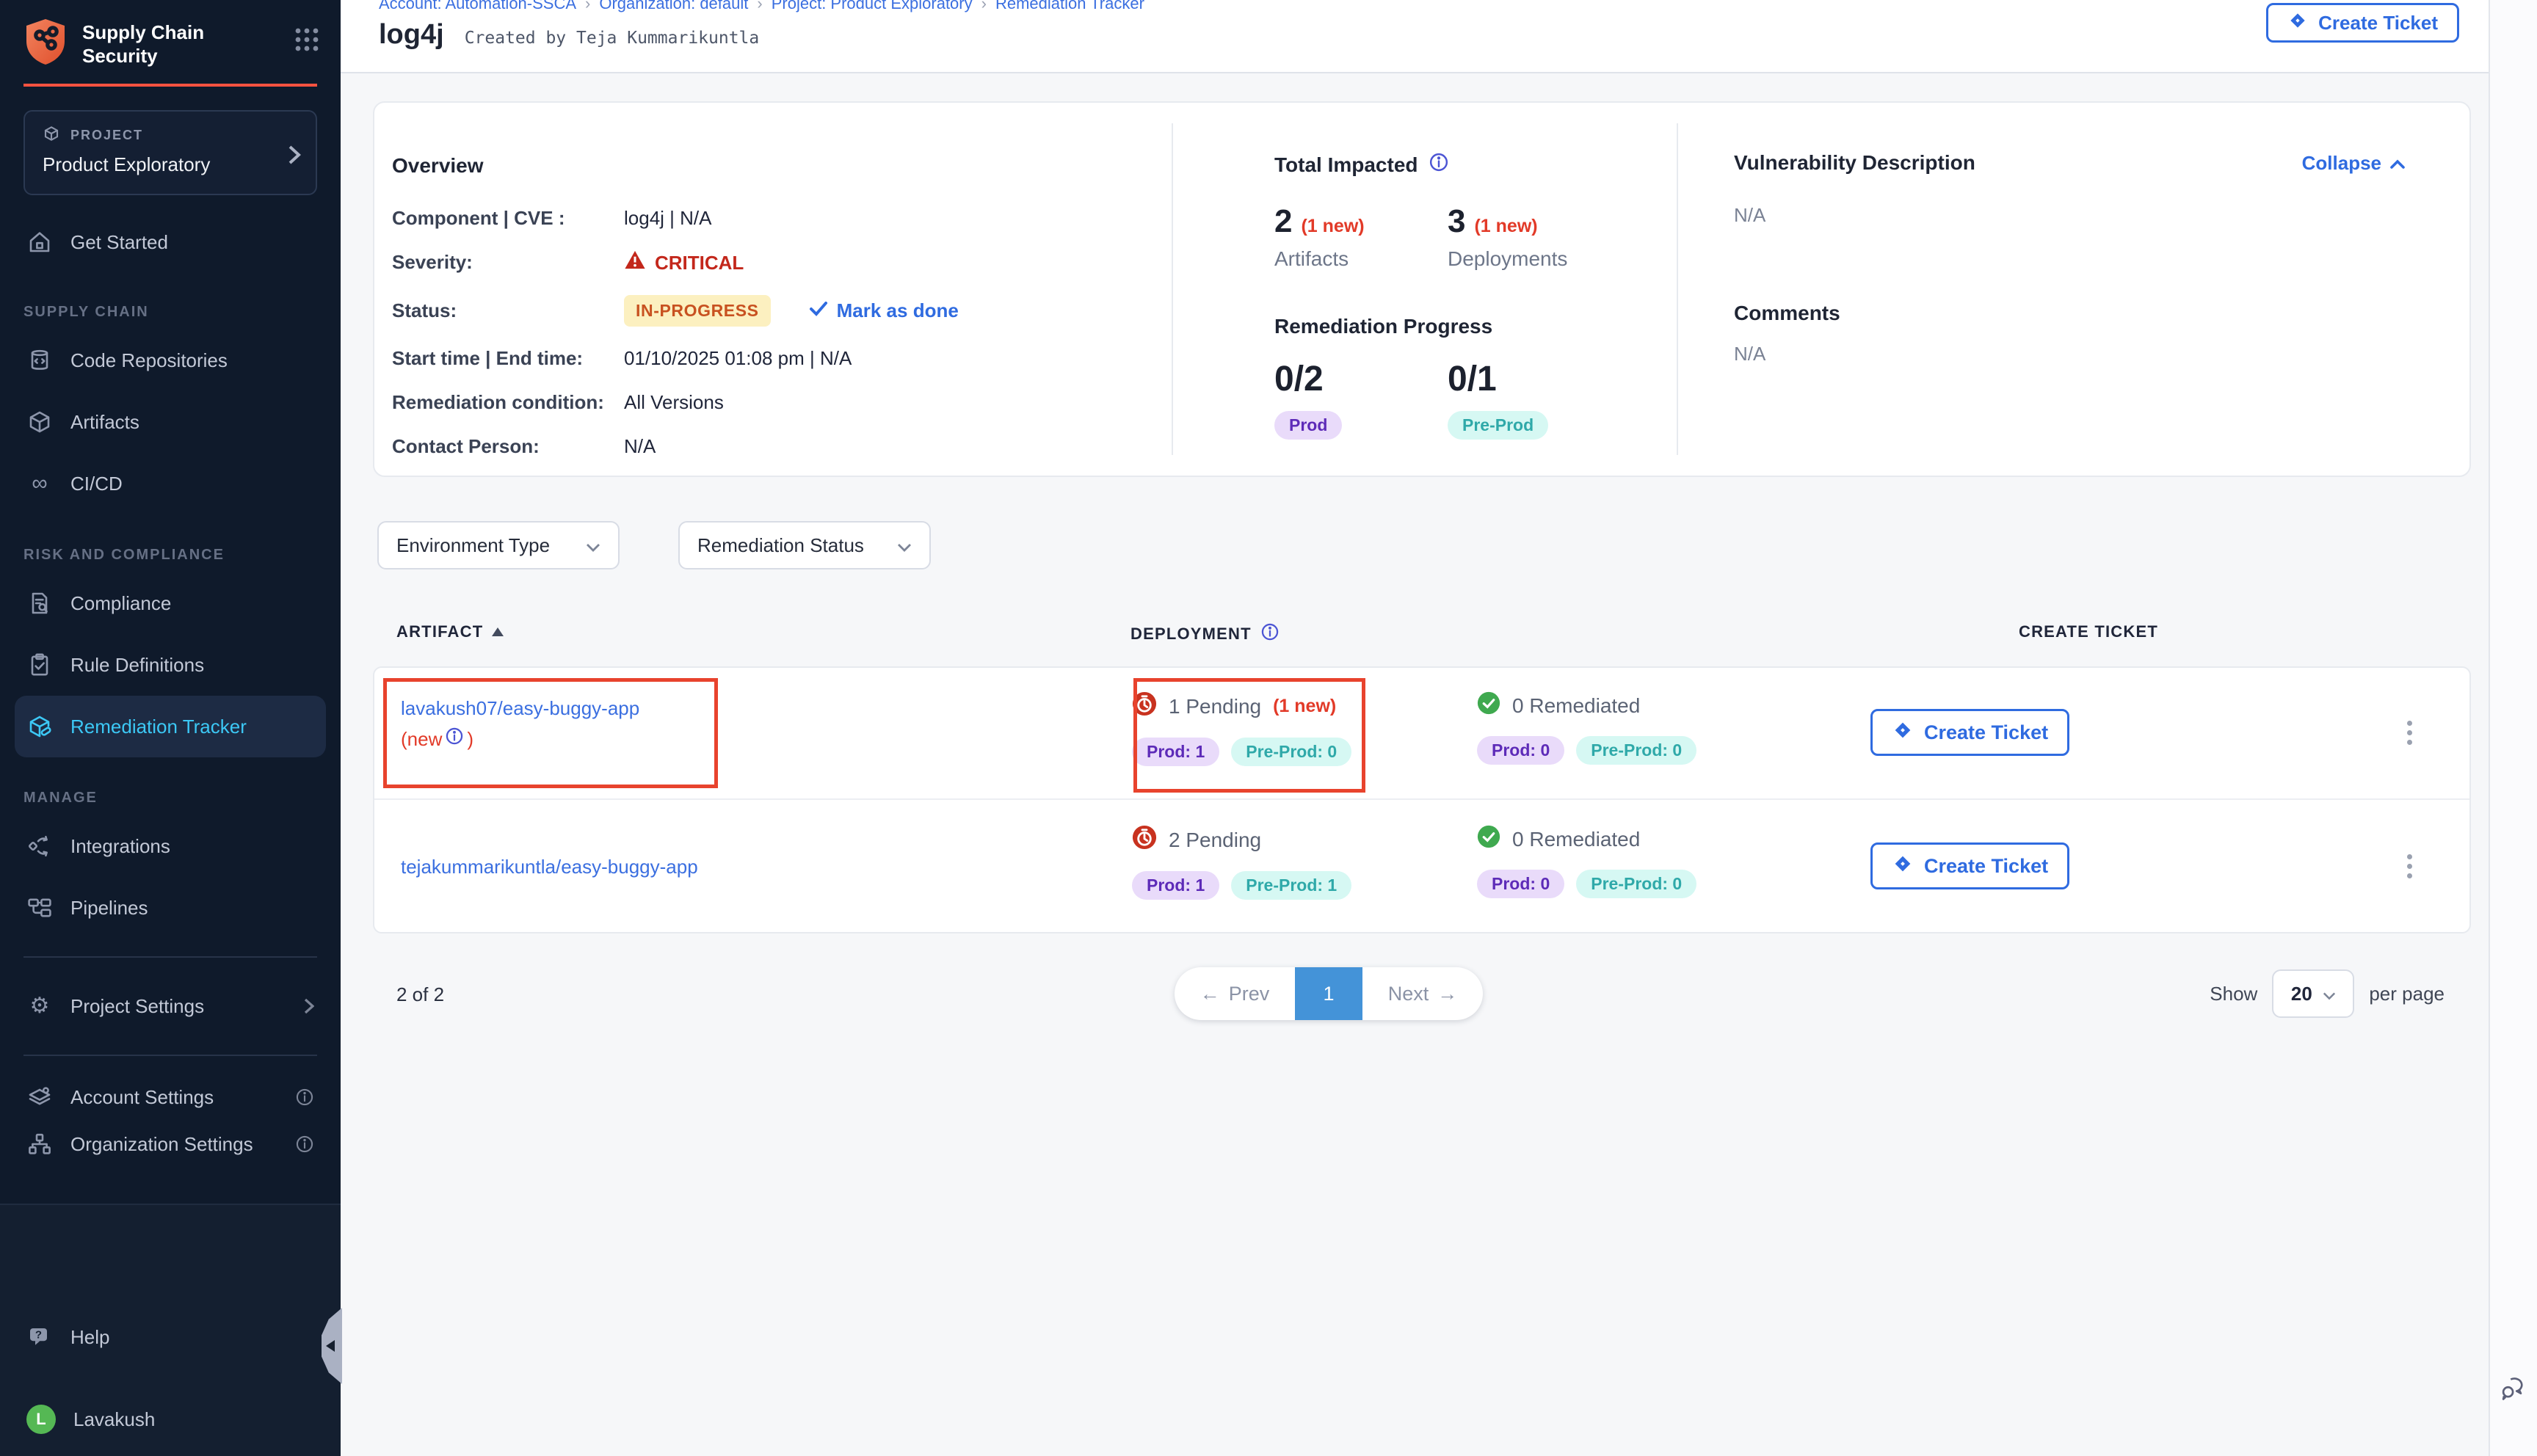  Describe the element at coordinates (684, 263) in the screenshot. I see `severity-value: CRITICAL` at that location.